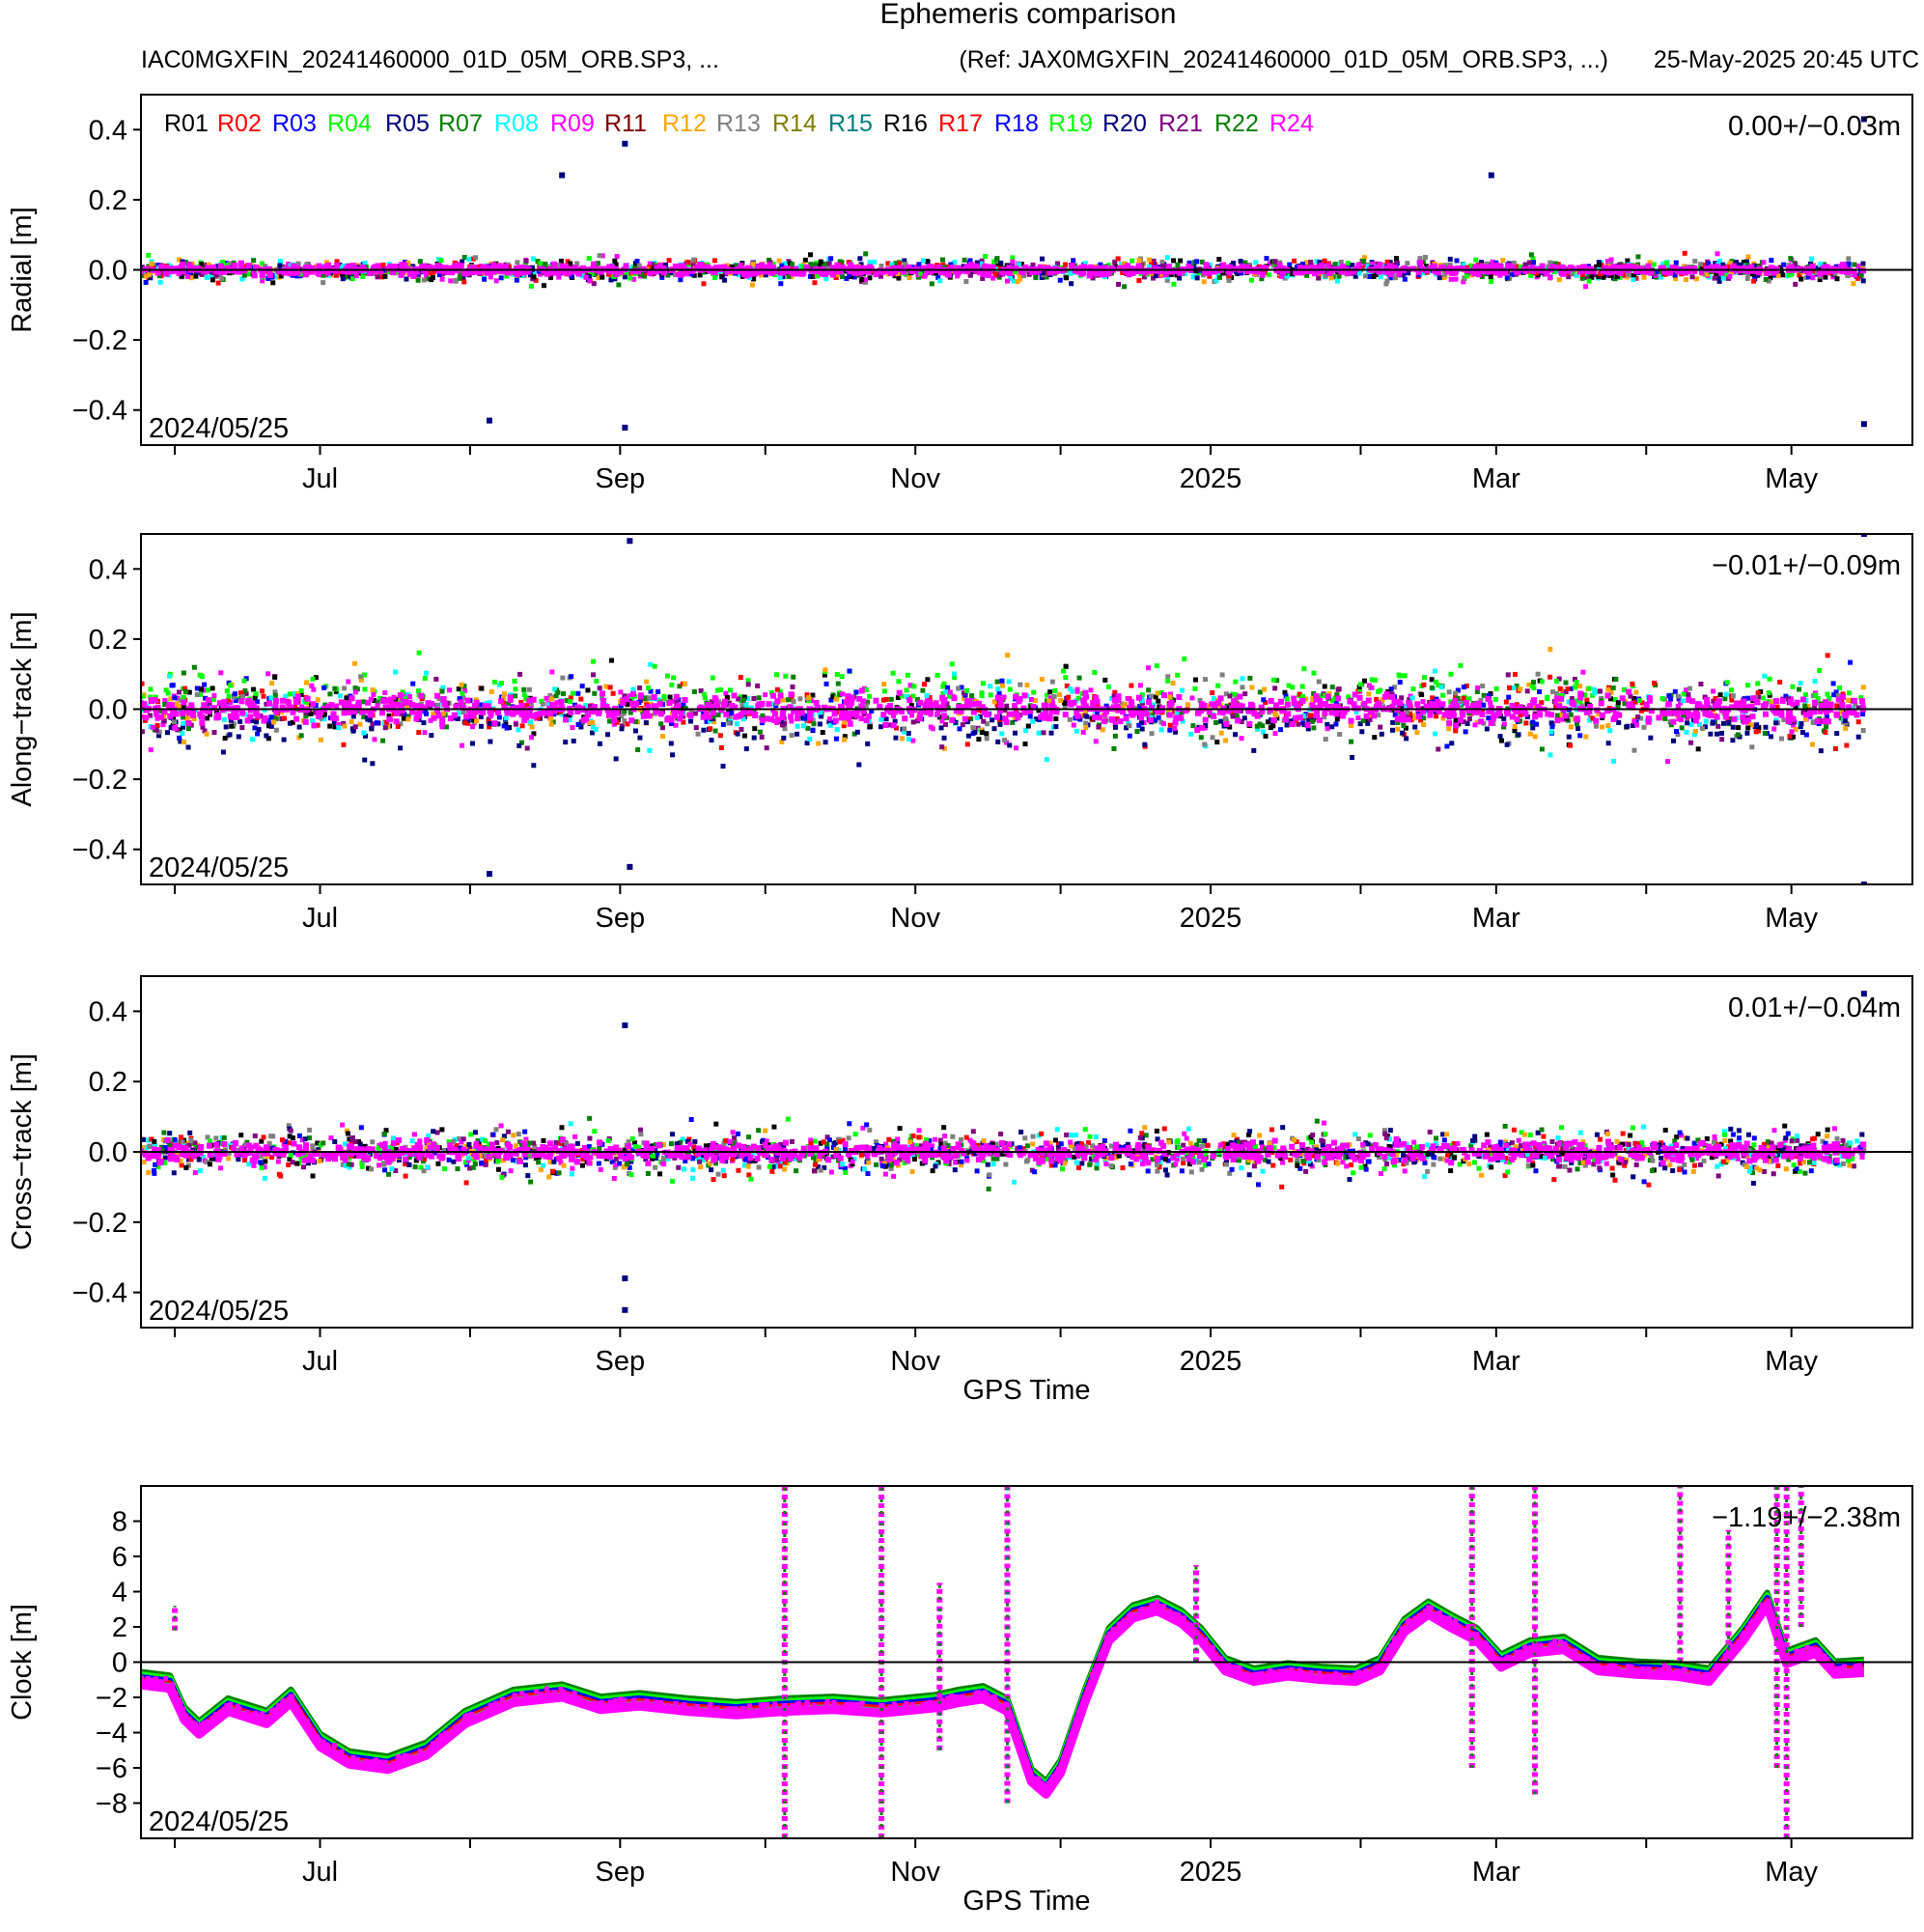  What do you see at coordinates (108, 272) in the screenshot?
I see `y-tick-label: 0.0` at bounding box center [108, 272].